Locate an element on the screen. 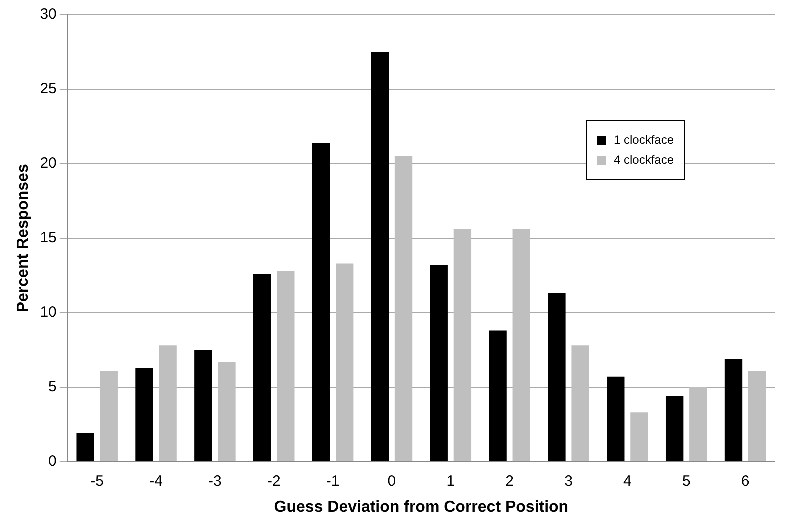 This screenshot has height=526, width=795. x-tick-label: 4 is located at coordinates (628, 481).